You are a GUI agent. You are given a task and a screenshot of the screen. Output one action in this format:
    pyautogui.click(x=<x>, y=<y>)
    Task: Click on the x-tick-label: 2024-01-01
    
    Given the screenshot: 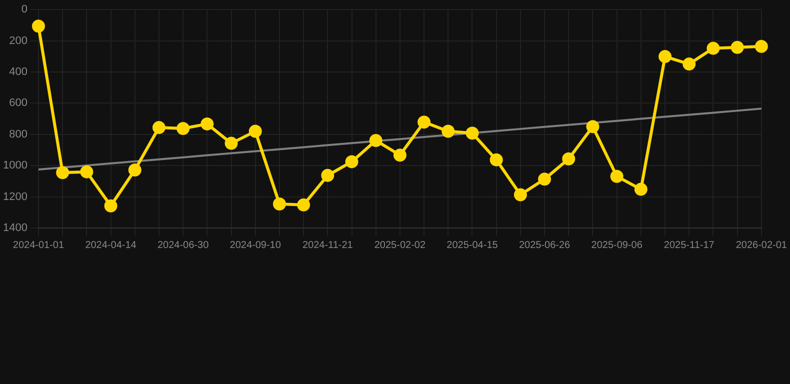 What is the action you would take?
    pyautogui.click(x=38, y=245)
    